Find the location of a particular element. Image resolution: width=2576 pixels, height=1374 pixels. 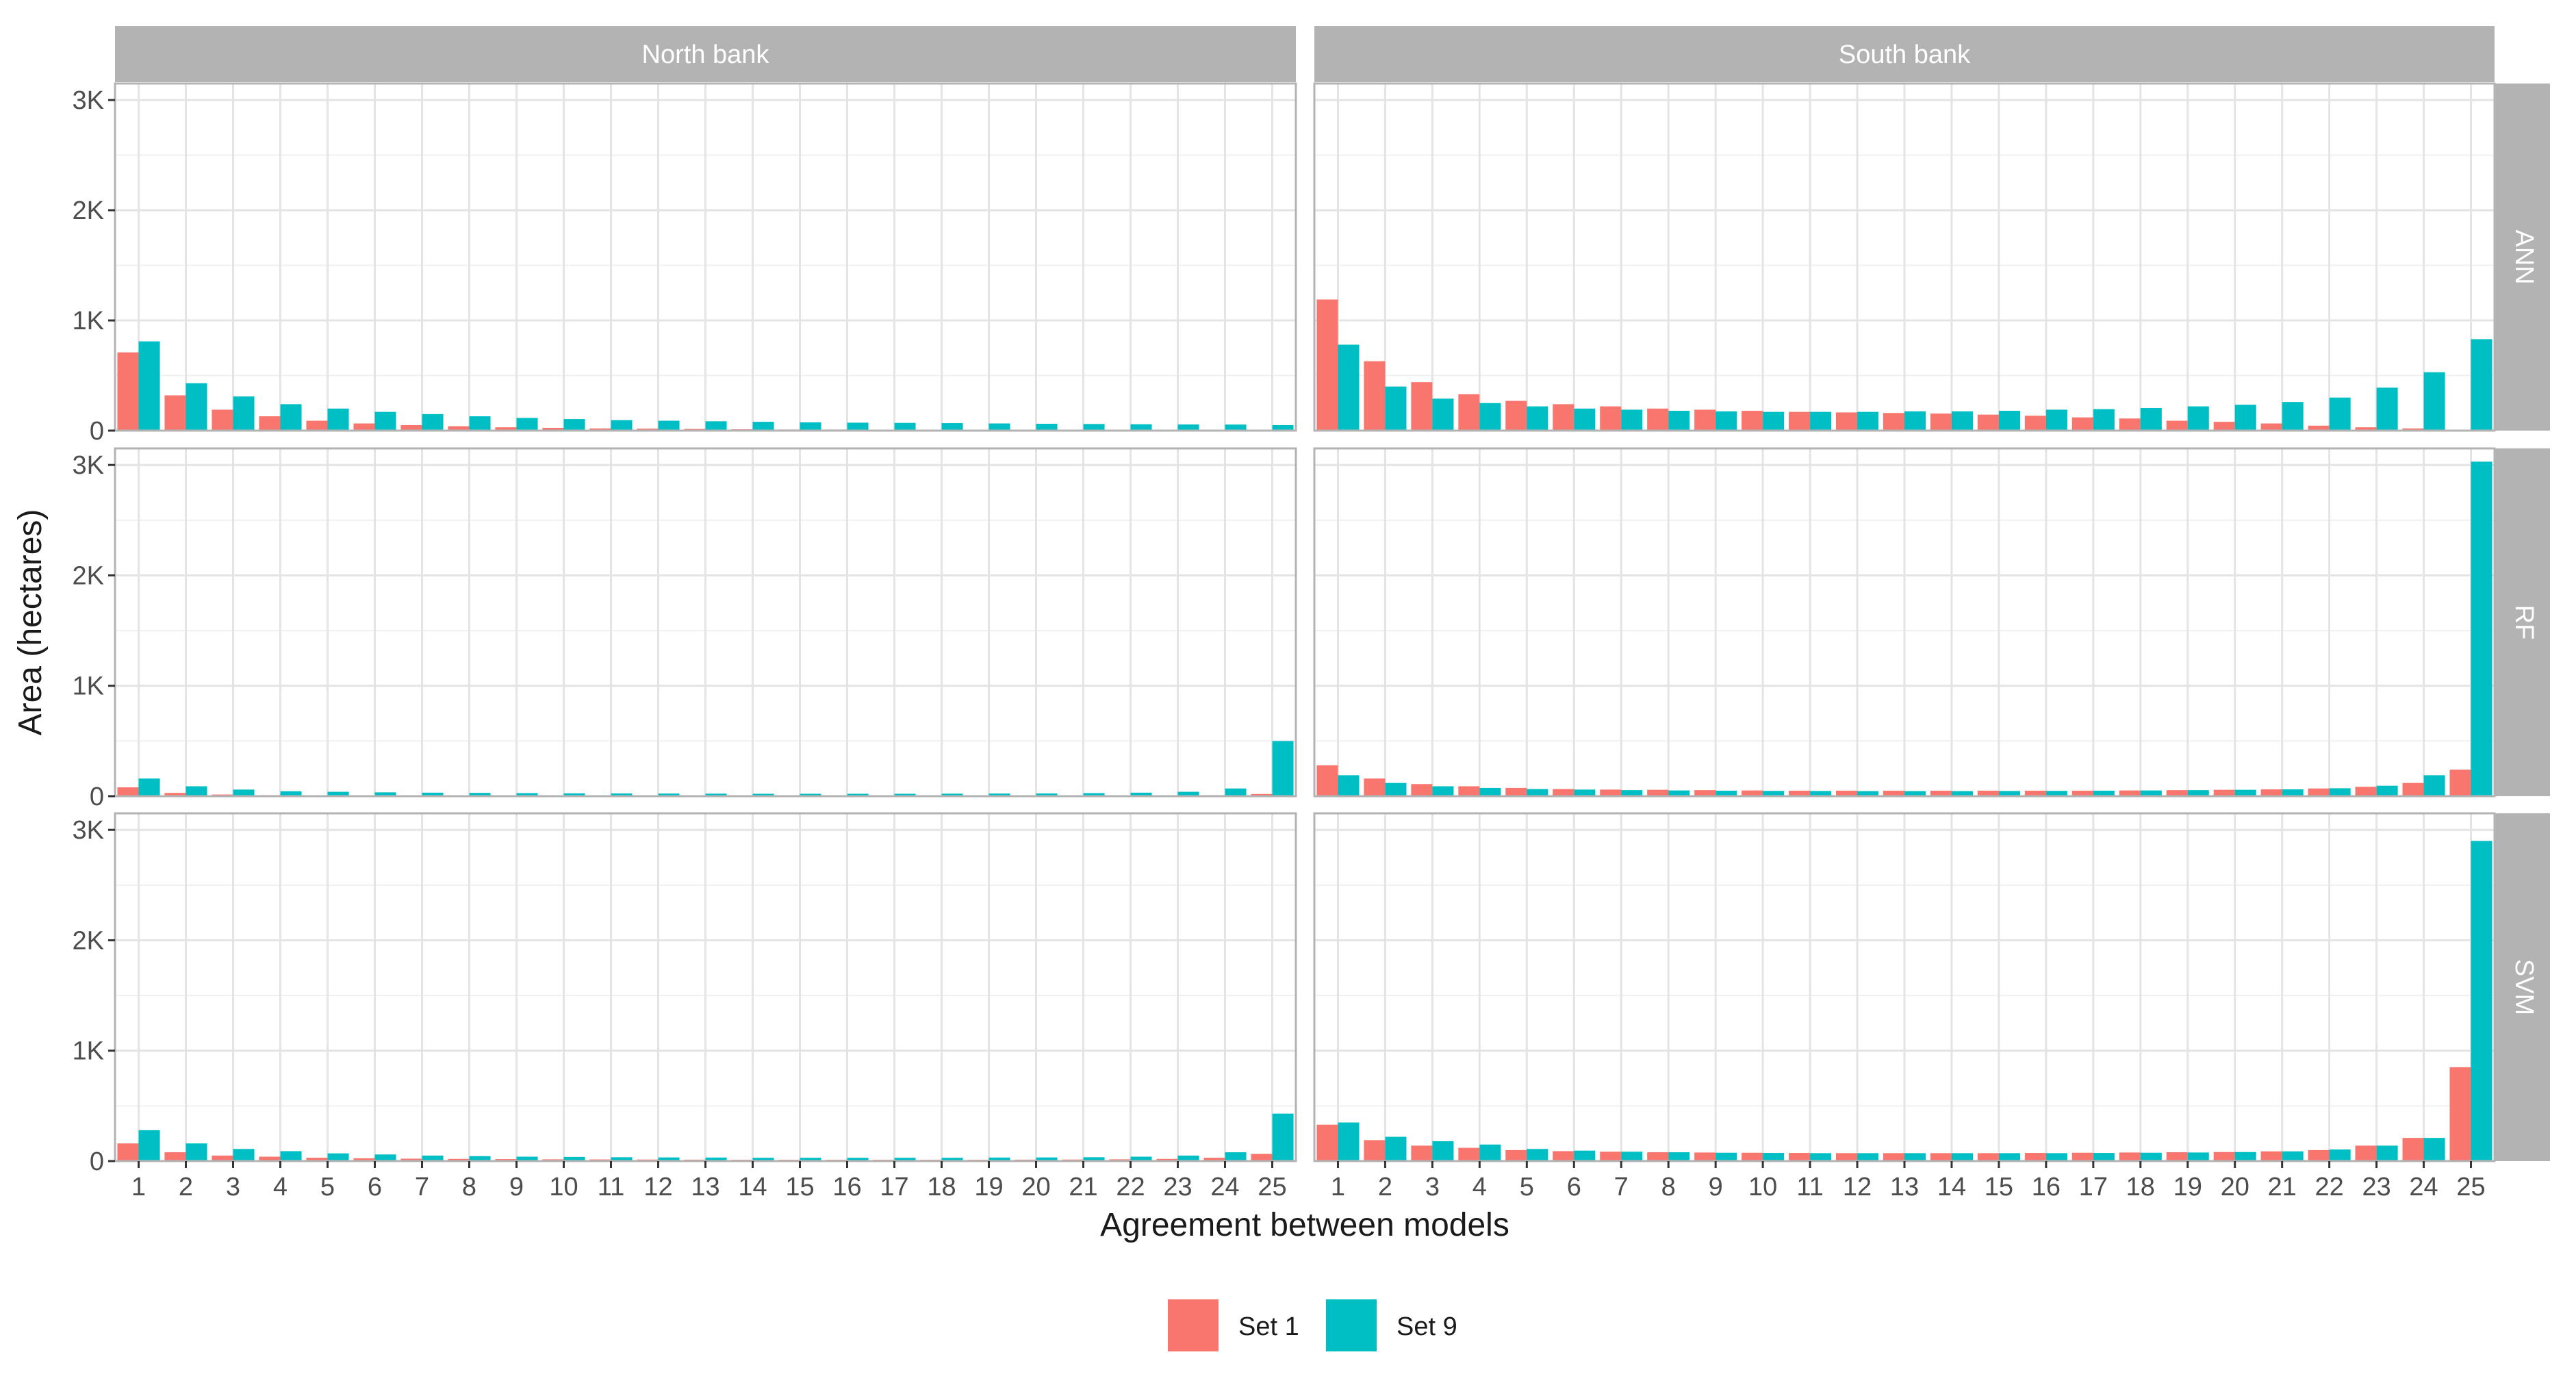

x-tick-label: 23 is located at coordinates (1177, 1187).